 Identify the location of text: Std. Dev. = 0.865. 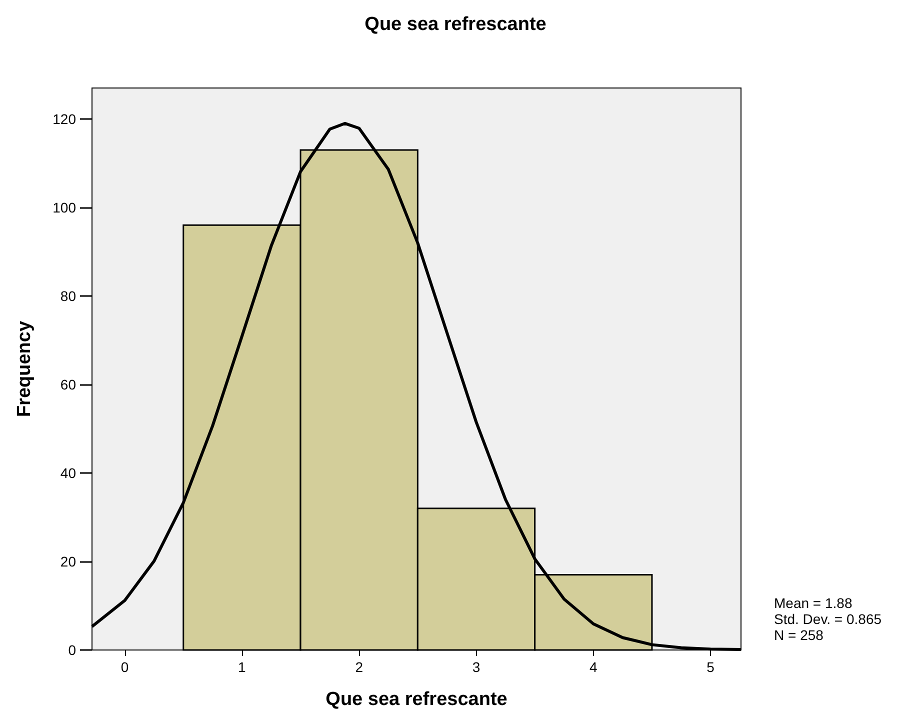
(828, 619).